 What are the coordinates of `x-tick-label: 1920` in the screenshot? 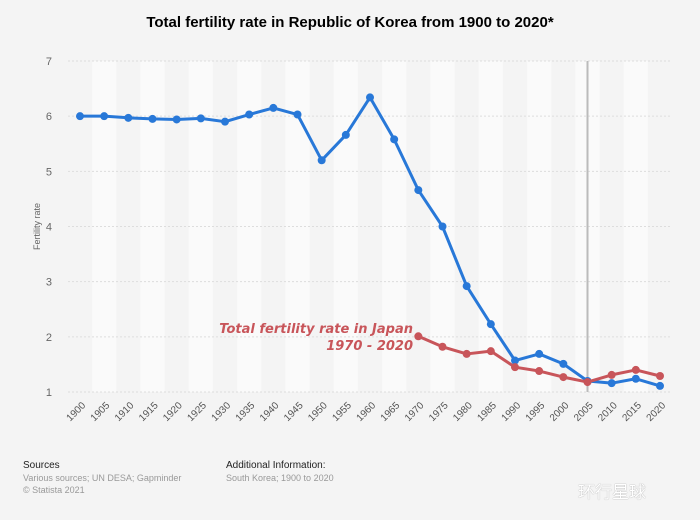 It's located at (173, 412).